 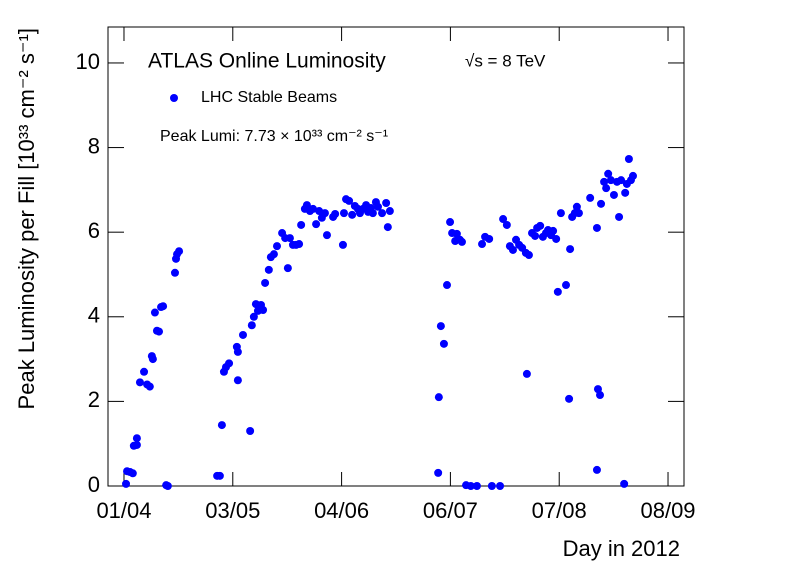 I want to click on y-tick-label: 8, so click(x=94, y=145).